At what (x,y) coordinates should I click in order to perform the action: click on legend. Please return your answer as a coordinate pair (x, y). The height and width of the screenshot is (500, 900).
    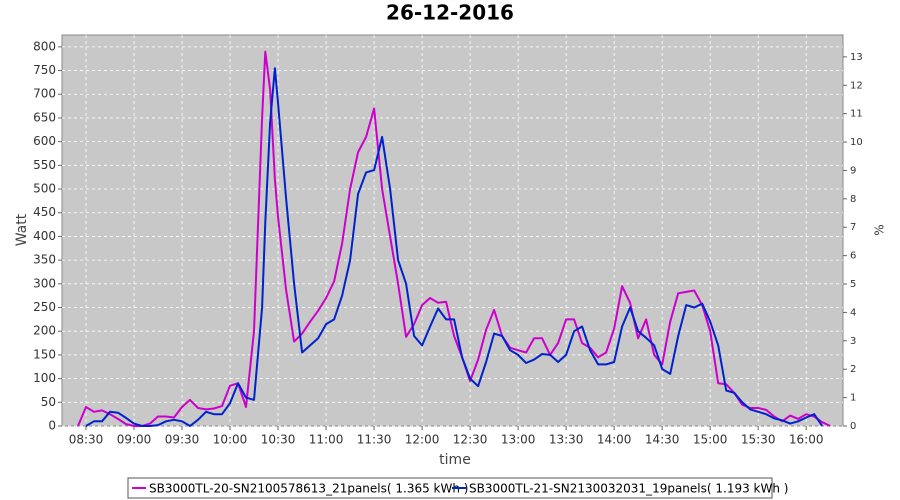
    Looking at the image, I should click on (450, 488).